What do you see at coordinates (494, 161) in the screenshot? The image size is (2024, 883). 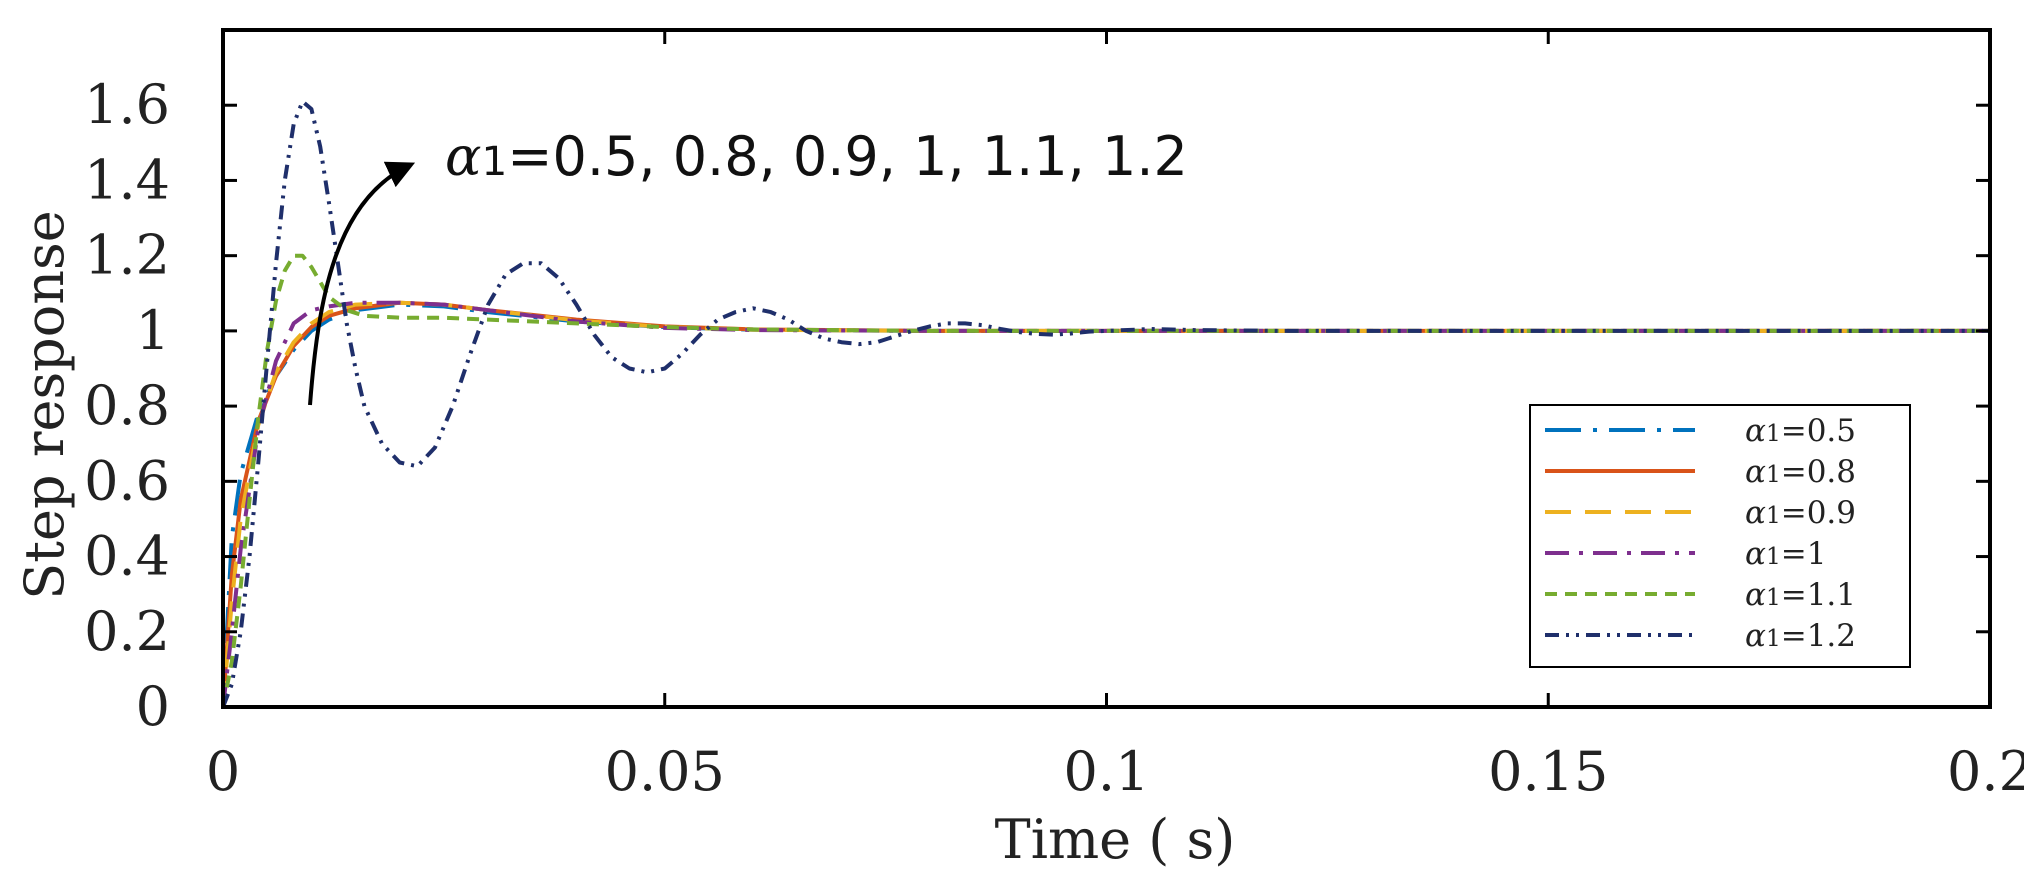 I see `annotation-subscript: 1` at bounding box center [494, 161].